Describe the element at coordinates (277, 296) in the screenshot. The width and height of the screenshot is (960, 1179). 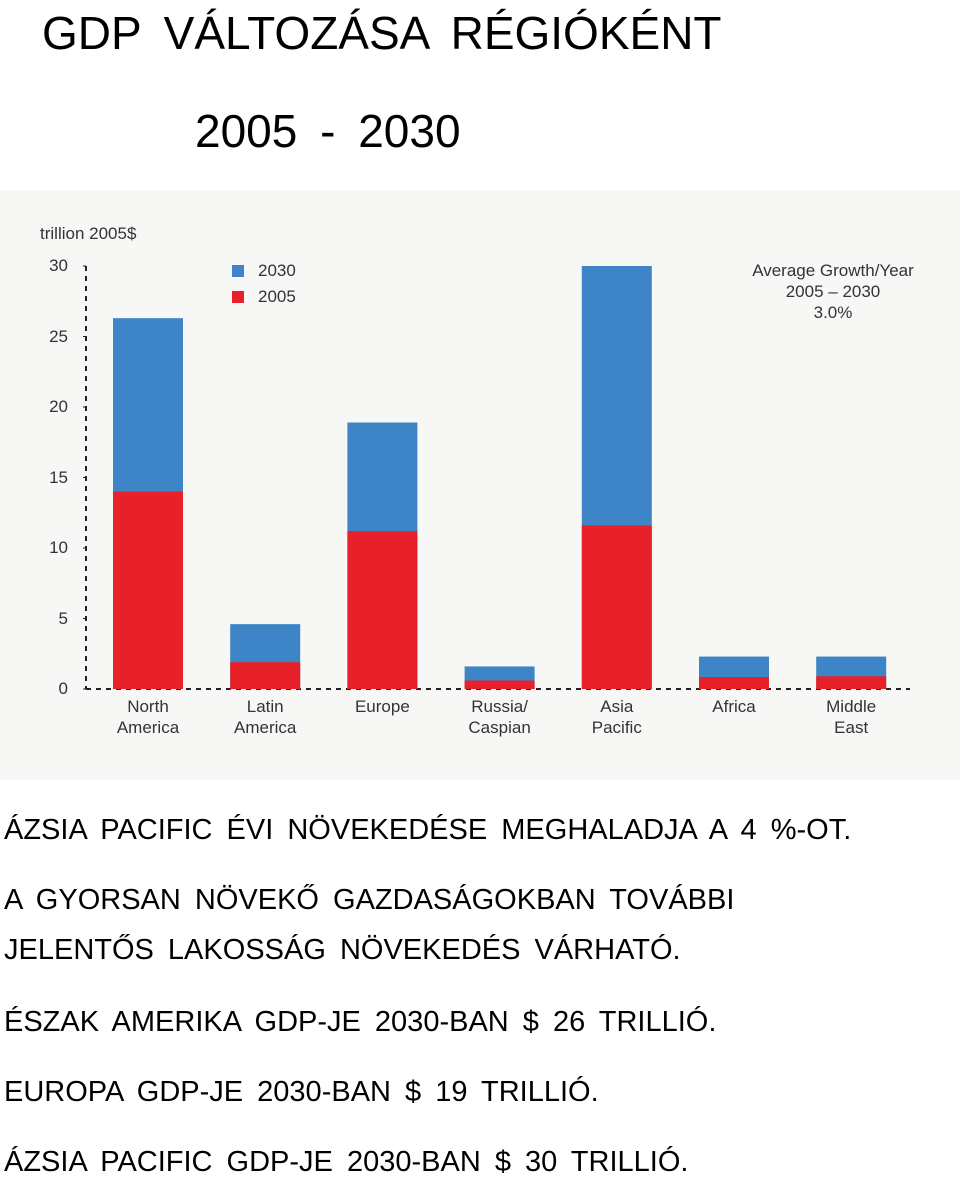
I see `legend-label: 2005` at that location.